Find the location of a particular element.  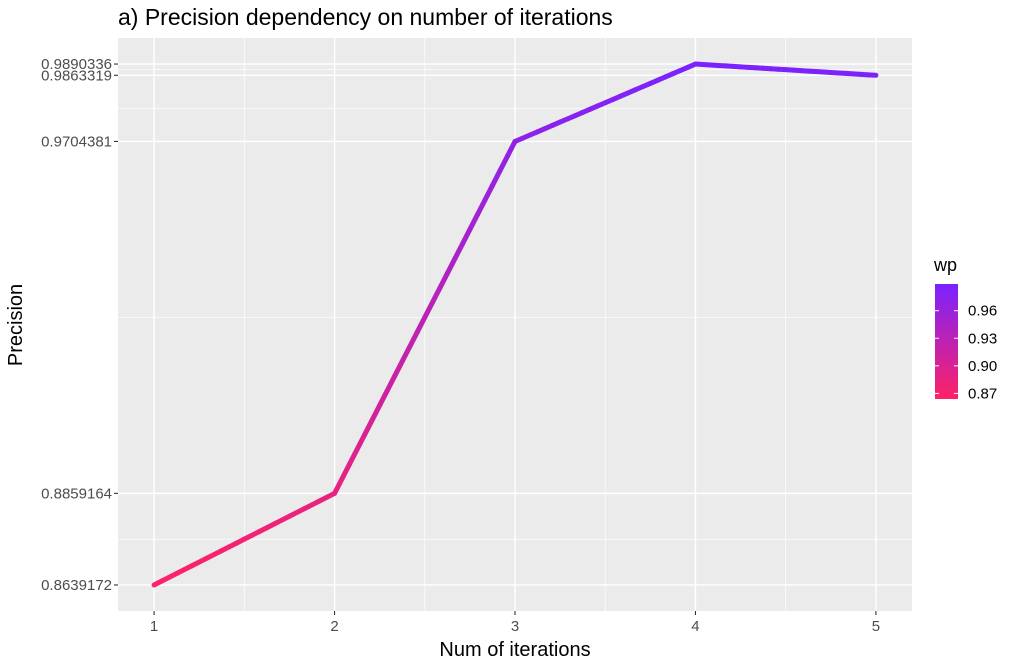

x-tick-label: 5 is located at coordinates (876, 626).